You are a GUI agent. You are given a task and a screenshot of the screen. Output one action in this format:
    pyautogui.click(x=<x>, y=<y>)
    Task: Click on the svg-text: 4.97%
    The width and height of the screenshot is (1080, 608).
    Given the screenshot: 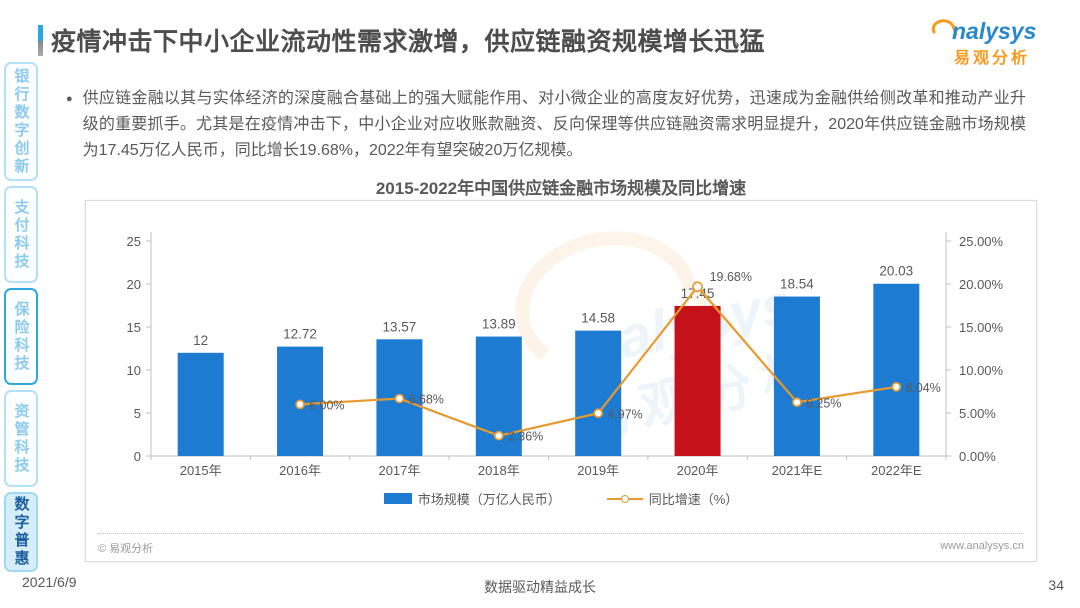 What is the action you would take?
    pyautogui.click(x=624, y=414)
    